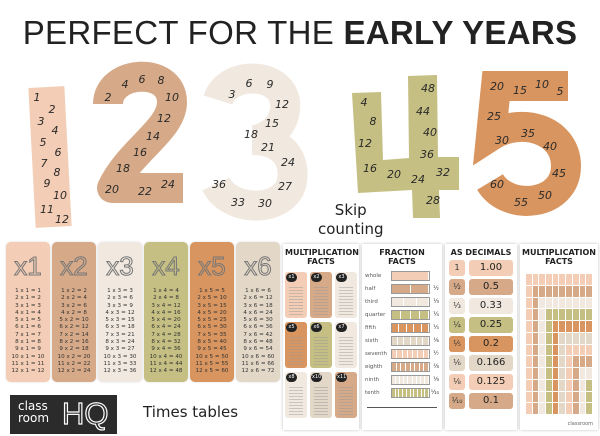 This screenshot has width=600, height=436. Describe the element at coordinates (255, 142) in the screenshot. I see `digit-3-shape` at that location.